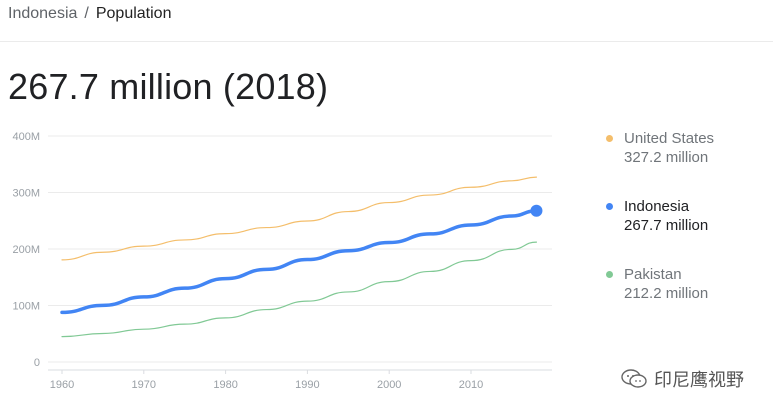 This screenshot has width=773, height=411. Describe the element at coordinates (666, 225) in the screenshot. I see `legend-series-value: 267.7 million` at that location.